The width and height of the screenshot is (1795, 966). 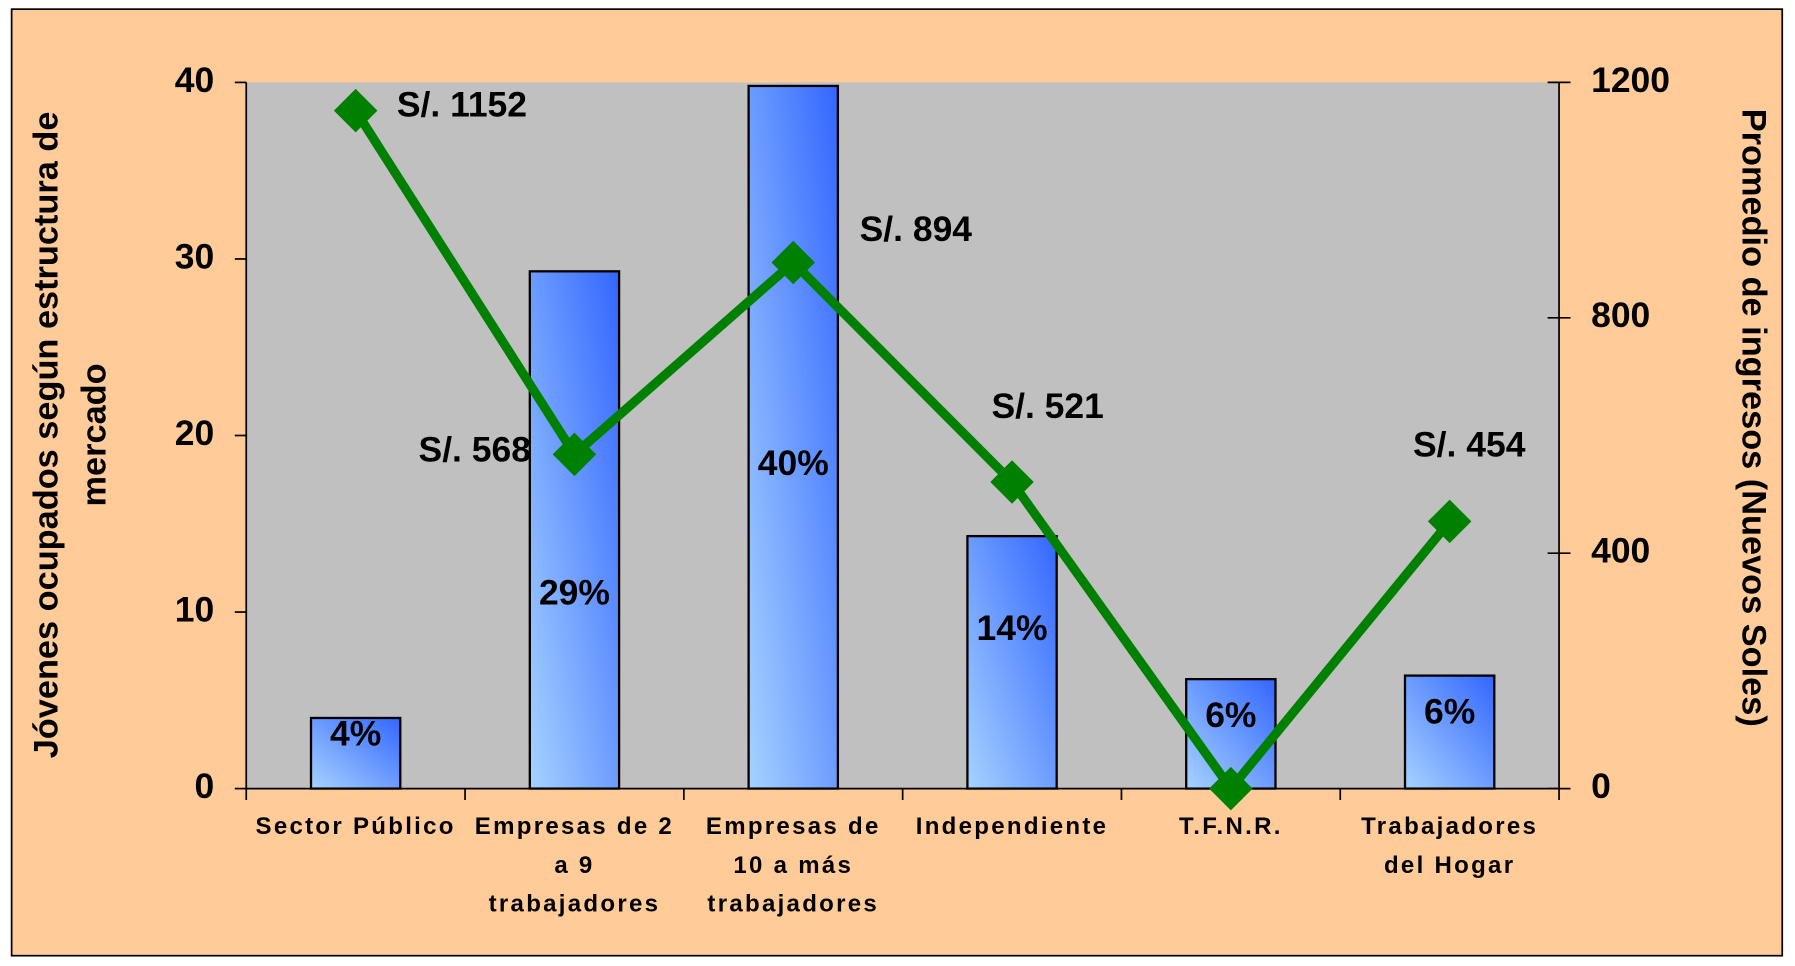 I want to click on bar-value-label: 40%, so click(x=793, y=463).